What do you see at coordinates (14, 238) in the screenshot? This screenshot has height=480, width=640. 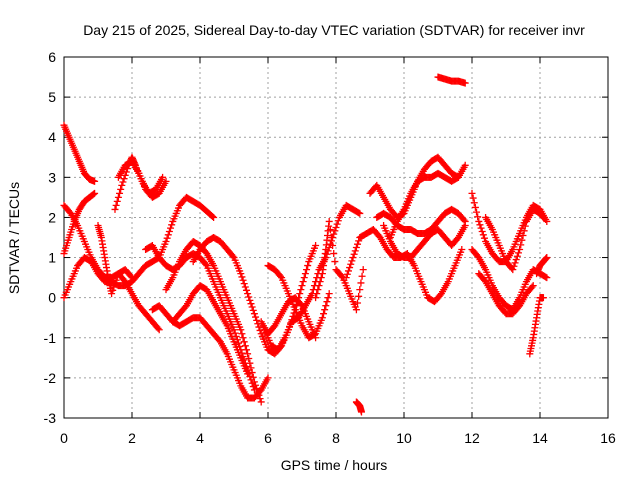 I see `y-axis-label: SDTVAR / TECUs` at bounding box center [14, 238].